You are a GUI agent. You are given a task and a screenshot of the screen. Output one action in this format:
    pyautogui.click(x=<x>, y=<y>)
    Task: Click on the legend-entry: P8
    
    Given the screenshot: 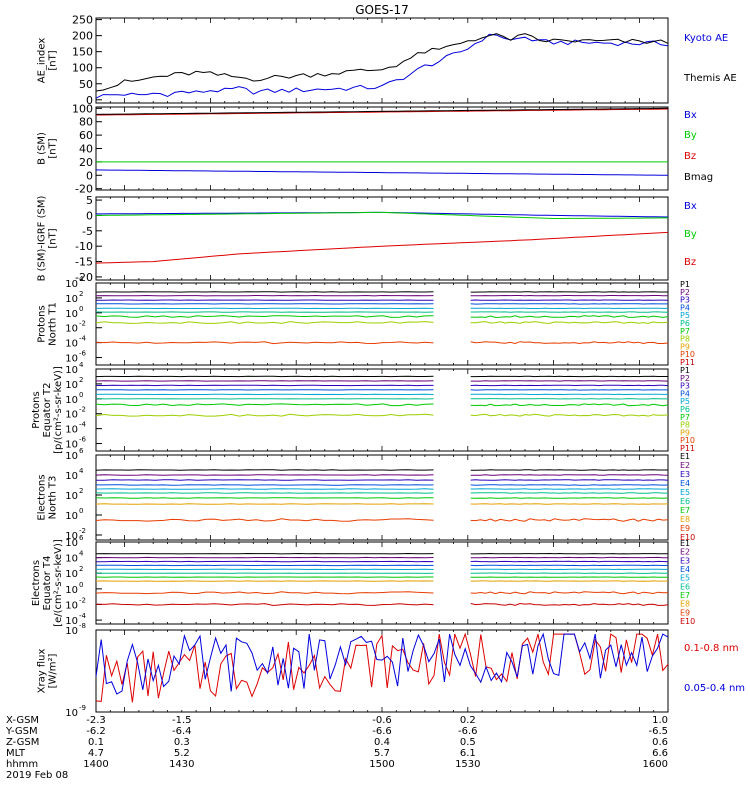 What is the action you would take?
    pyautogui.click(x=685, y=339)
    